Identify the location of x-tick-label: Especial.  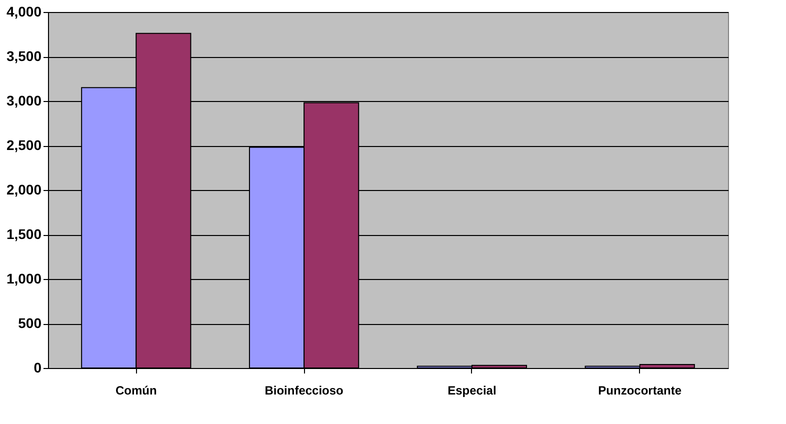
(472, 391).